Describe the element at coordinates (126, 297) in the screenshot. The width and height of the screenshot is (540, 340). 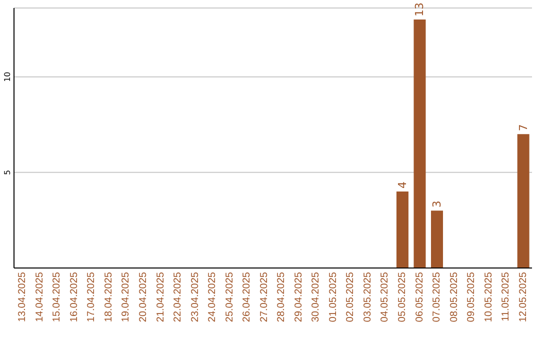
I see `x-tick-label: 19.04.2025` at that location.